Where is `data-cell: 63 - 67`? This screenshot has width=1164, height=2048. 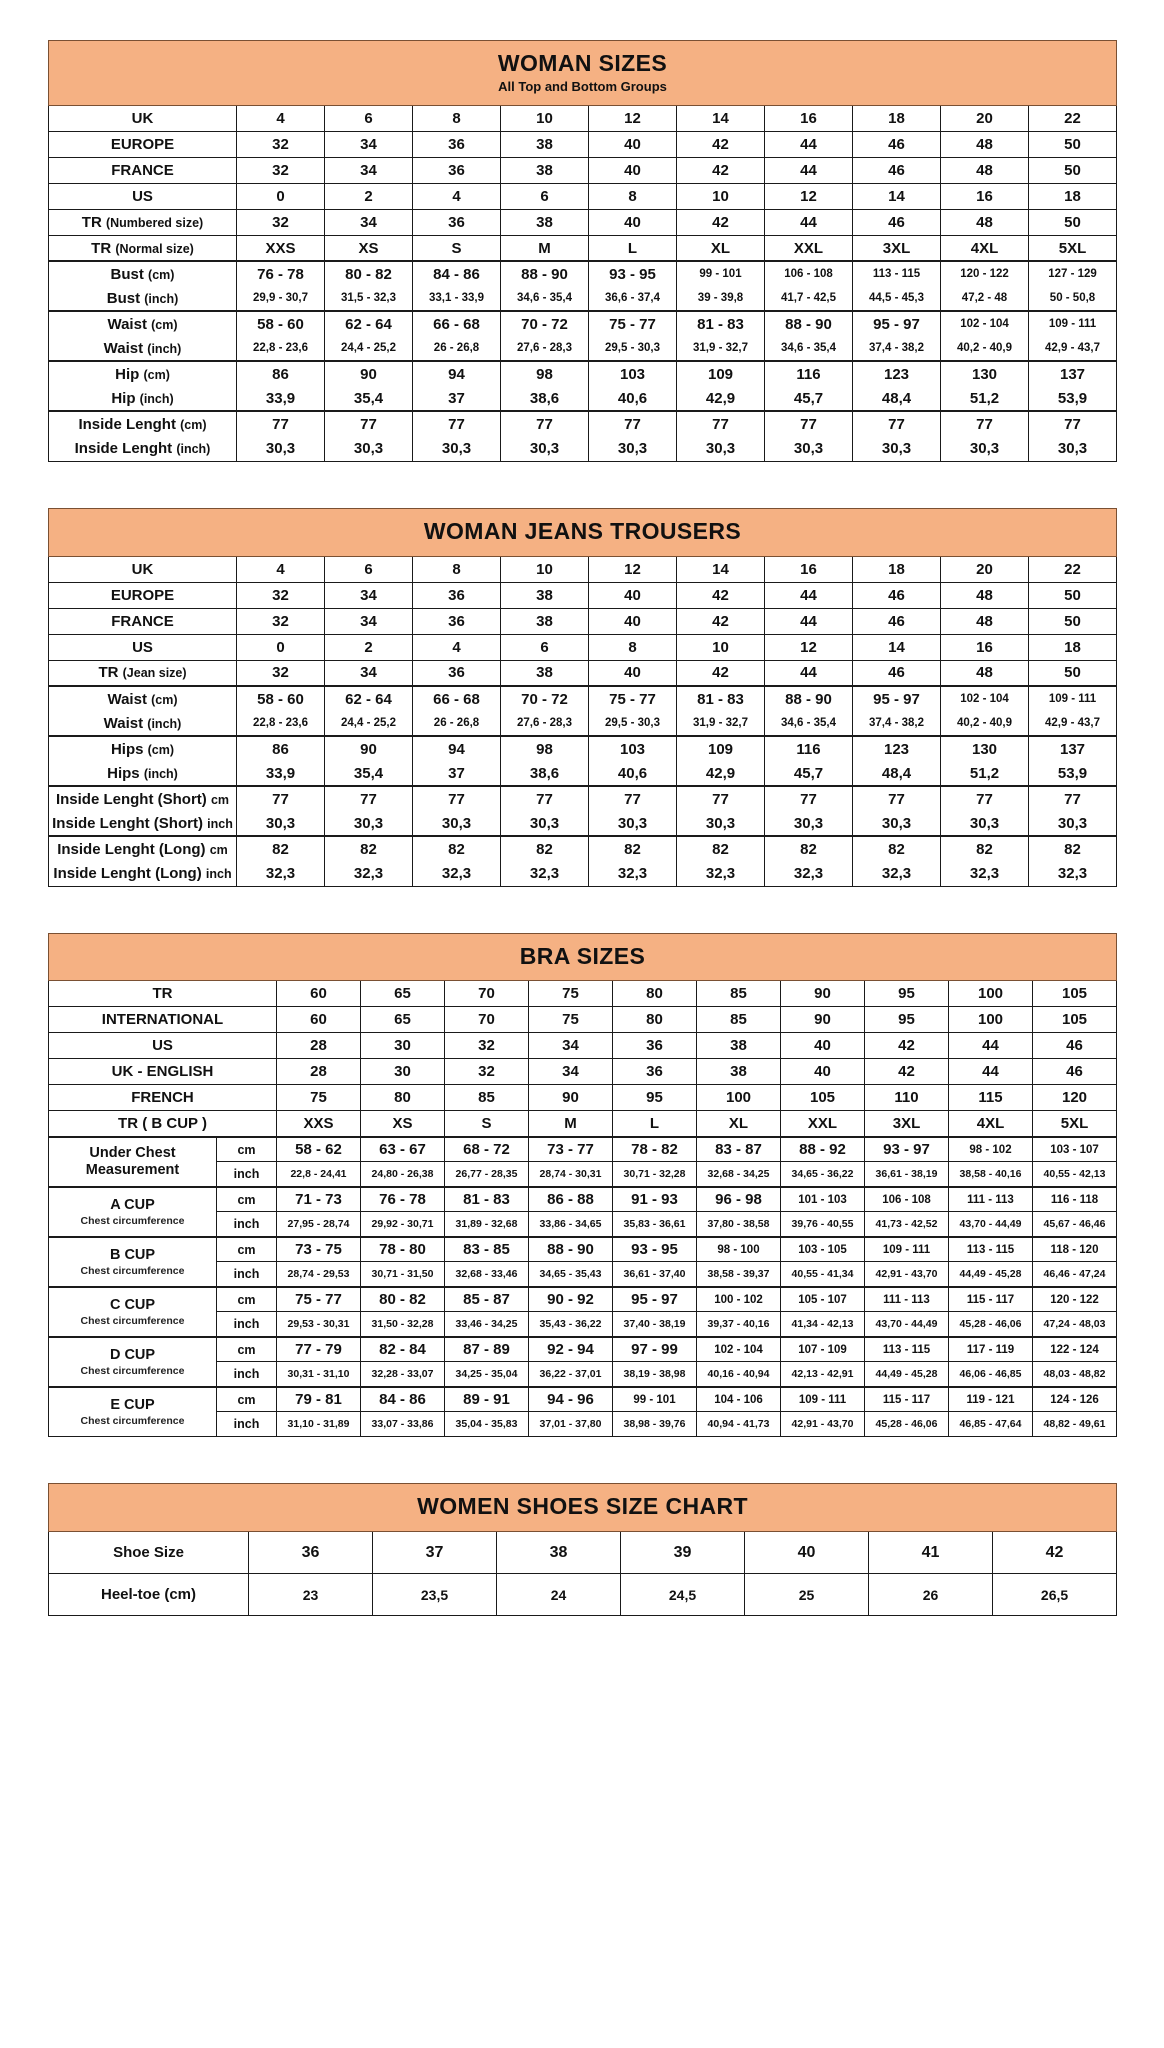
data-cell: 63 - 67 is located at coordinates (402, 1149).